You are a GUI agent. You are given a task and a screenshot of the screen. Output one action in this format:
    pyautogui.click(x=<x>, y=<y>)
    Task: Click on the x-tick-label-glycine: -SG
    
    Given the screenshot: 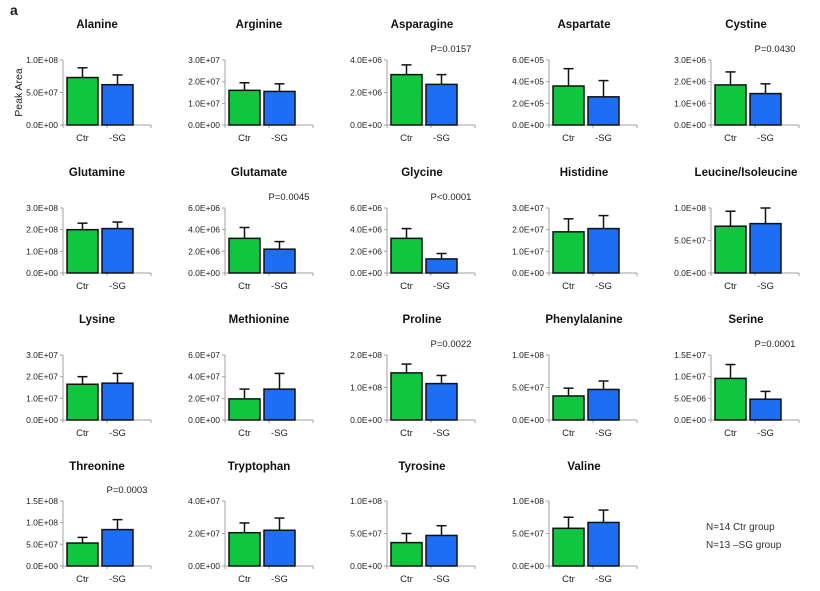 What is the action you would take?
    pyautogui.click(x=441, y=286)
    